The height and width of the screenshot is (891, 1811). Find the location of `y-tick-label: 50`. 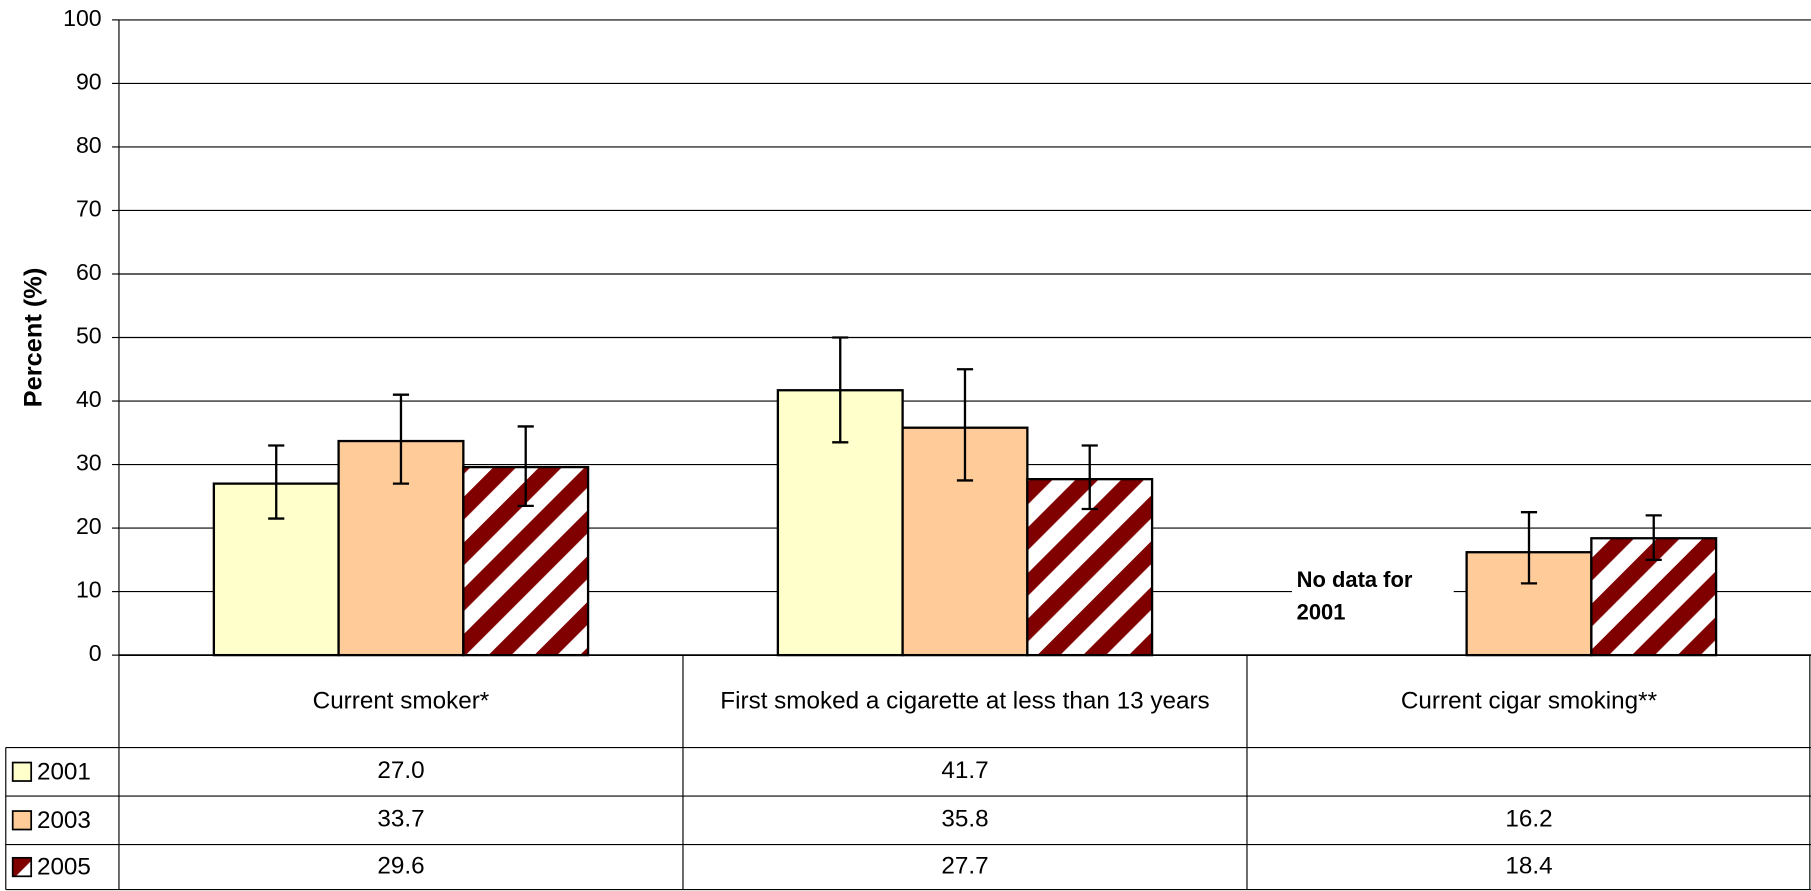

y-tick-label: 50 is located at coordinates (89, 336).